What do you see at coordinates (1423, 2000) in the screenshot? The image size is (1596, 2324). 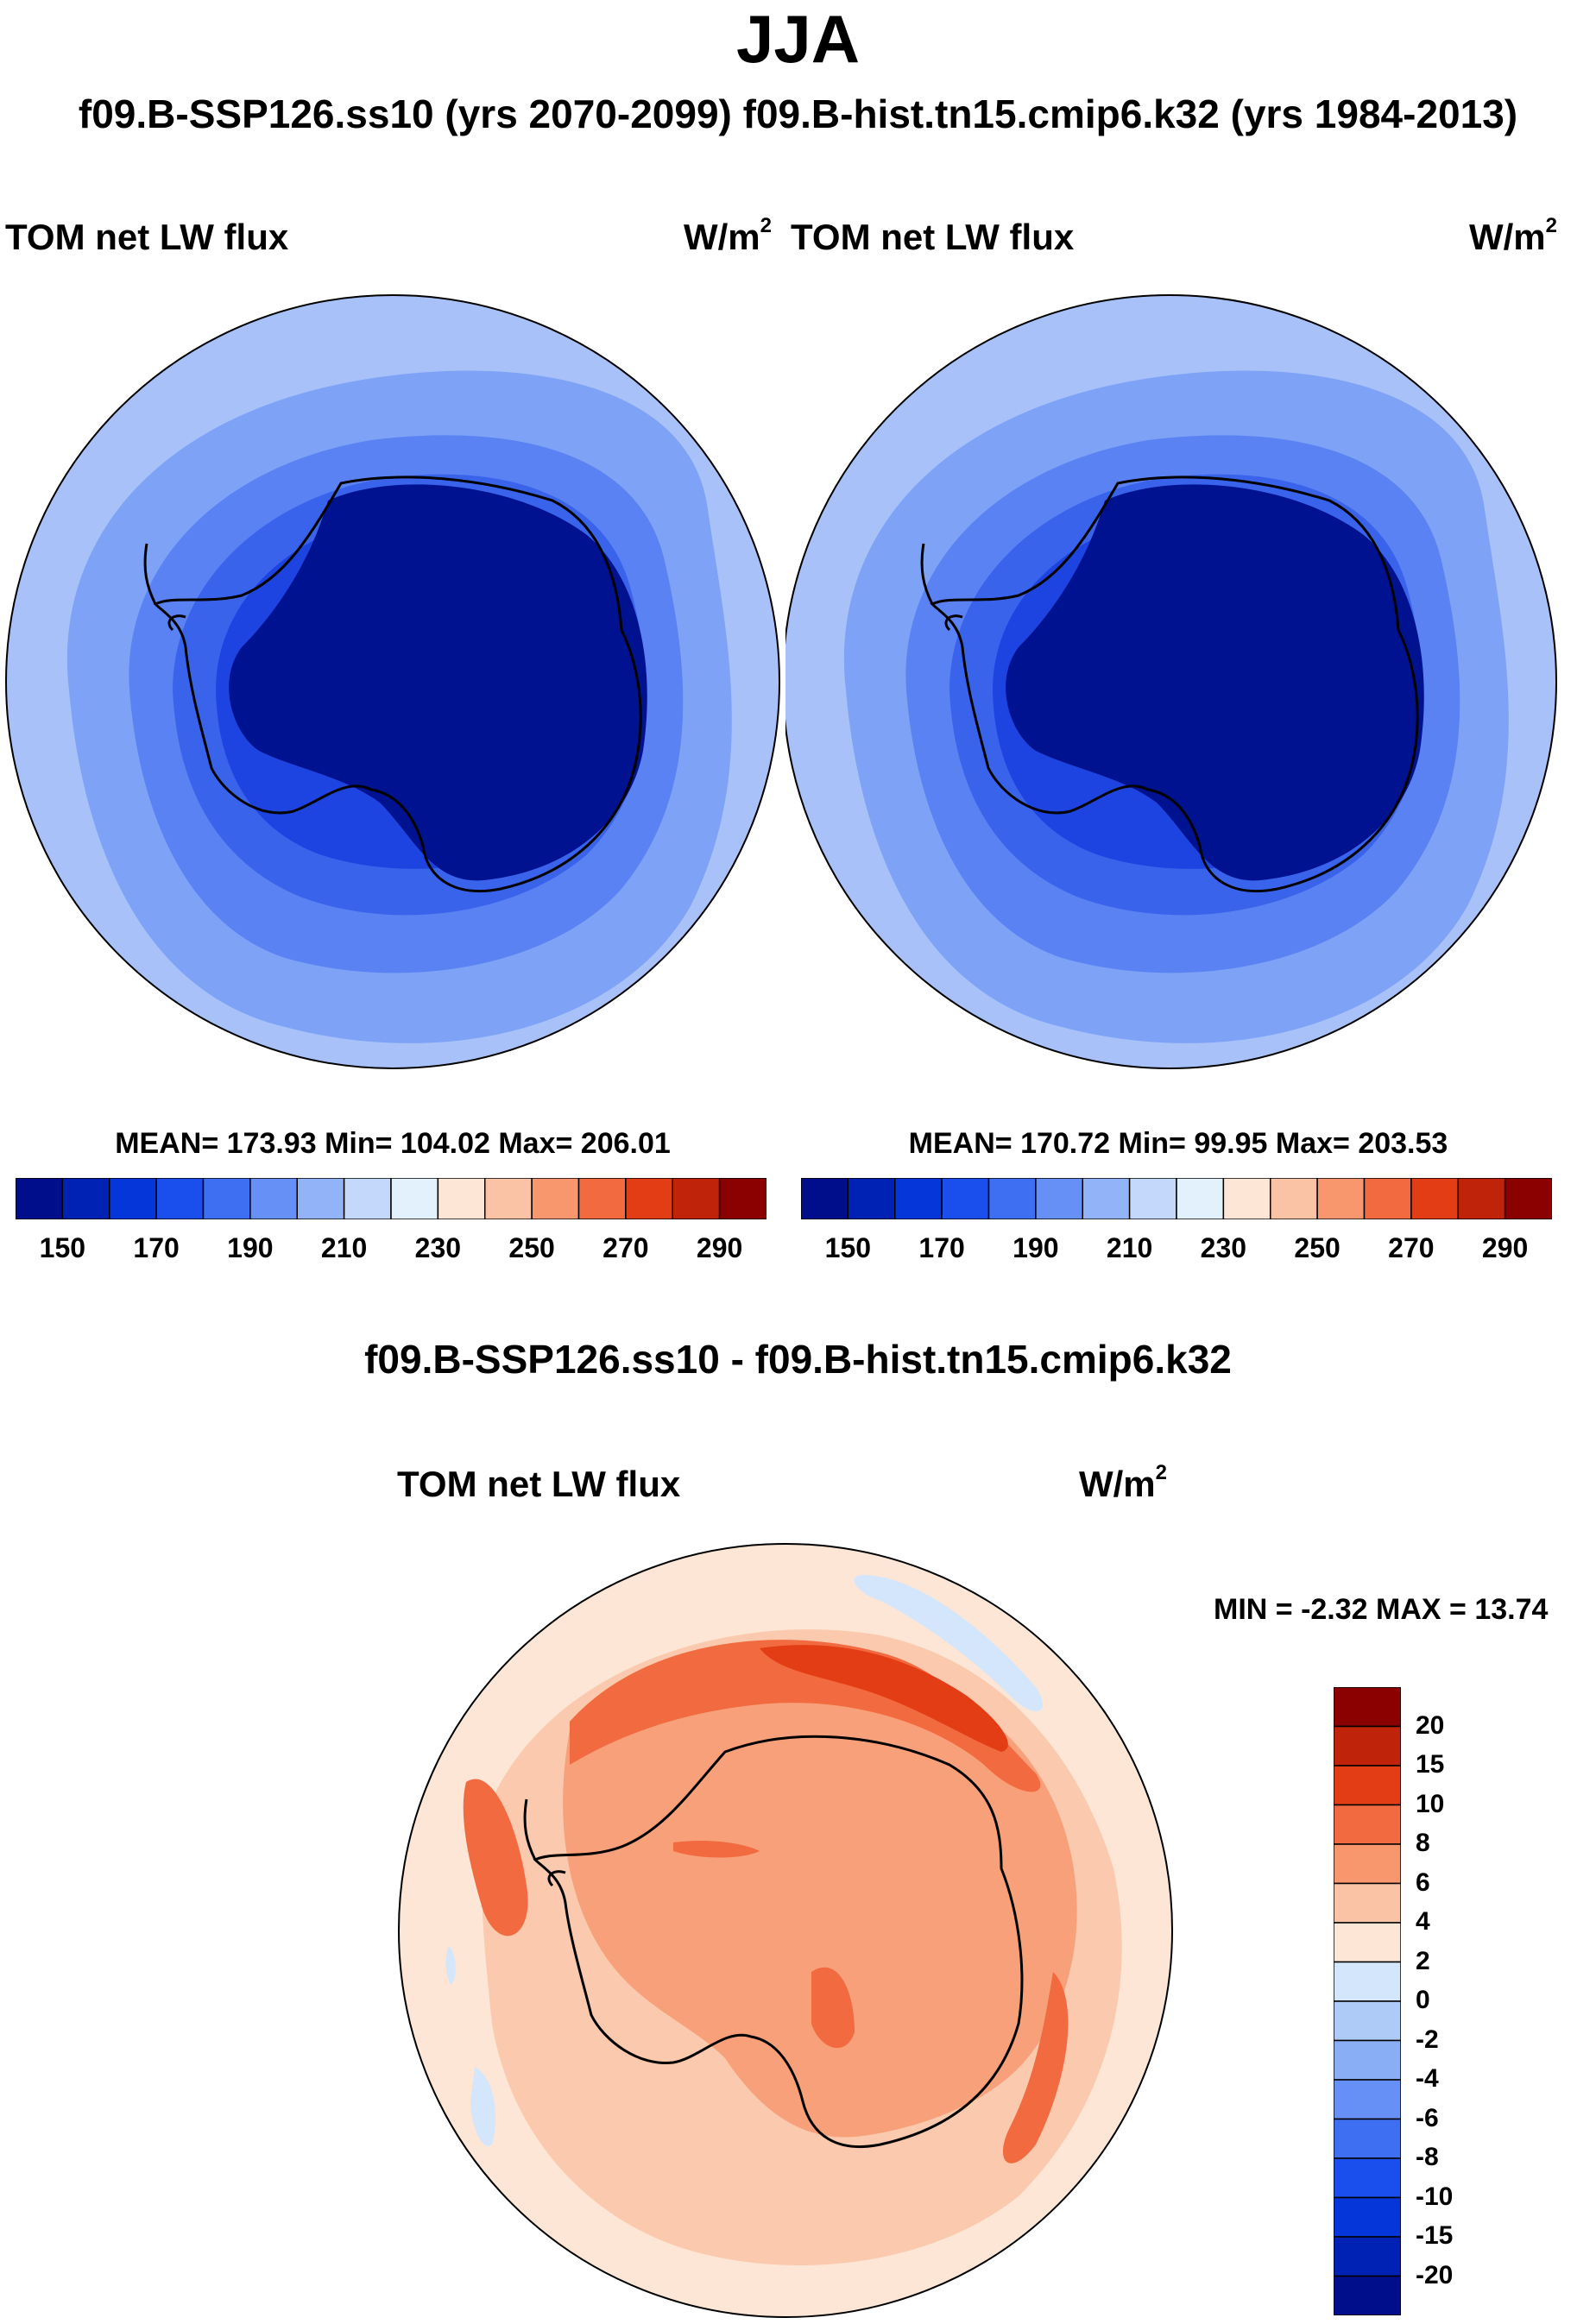 I see `colorbar-tick-label: 0` at bounding box center [1423, 2000].